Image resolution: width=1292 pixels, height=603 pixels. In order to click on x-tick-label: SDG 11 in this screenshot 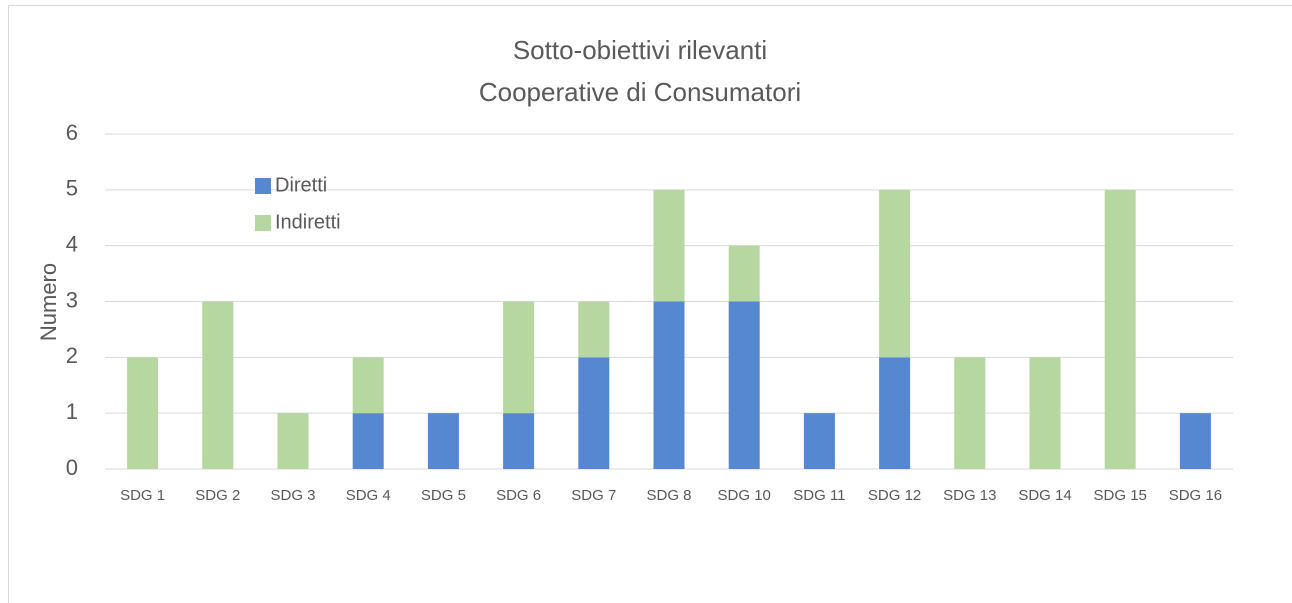, I will do `click(819, 495)`.